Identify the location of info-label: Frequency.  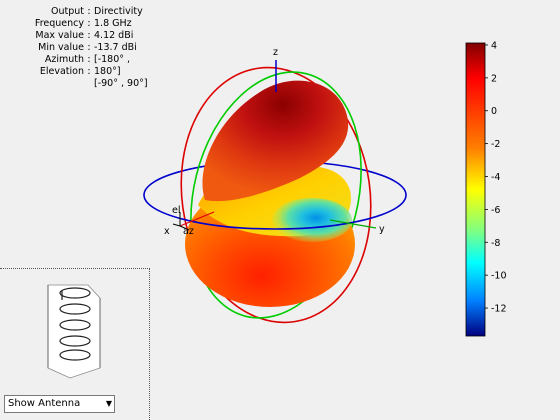
(59, 23).